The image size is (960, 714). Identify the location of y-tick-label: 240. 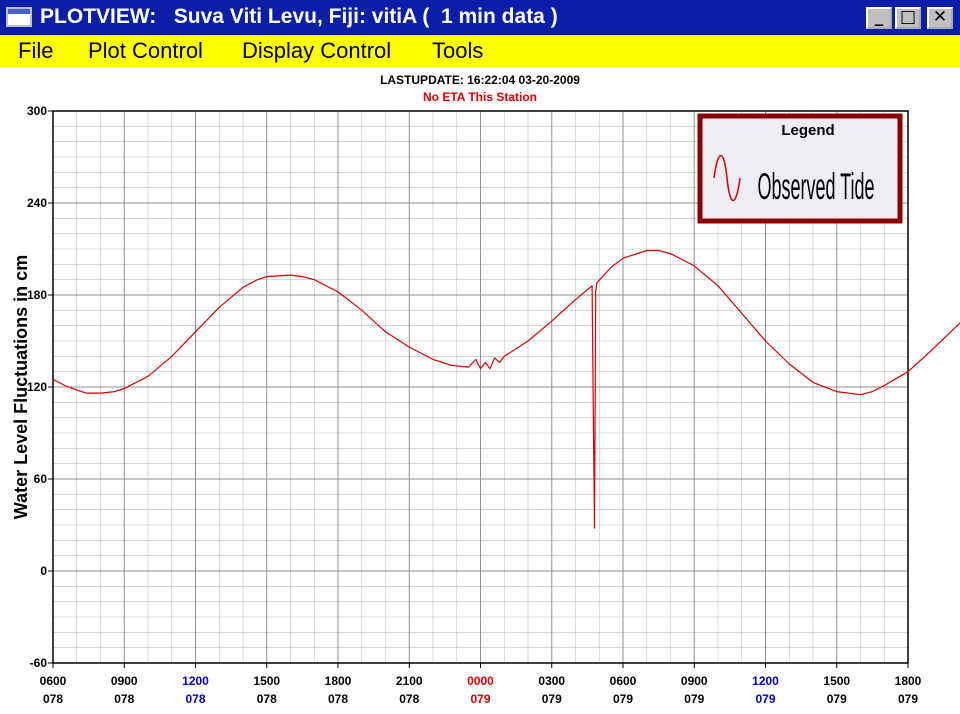
(37, 203).